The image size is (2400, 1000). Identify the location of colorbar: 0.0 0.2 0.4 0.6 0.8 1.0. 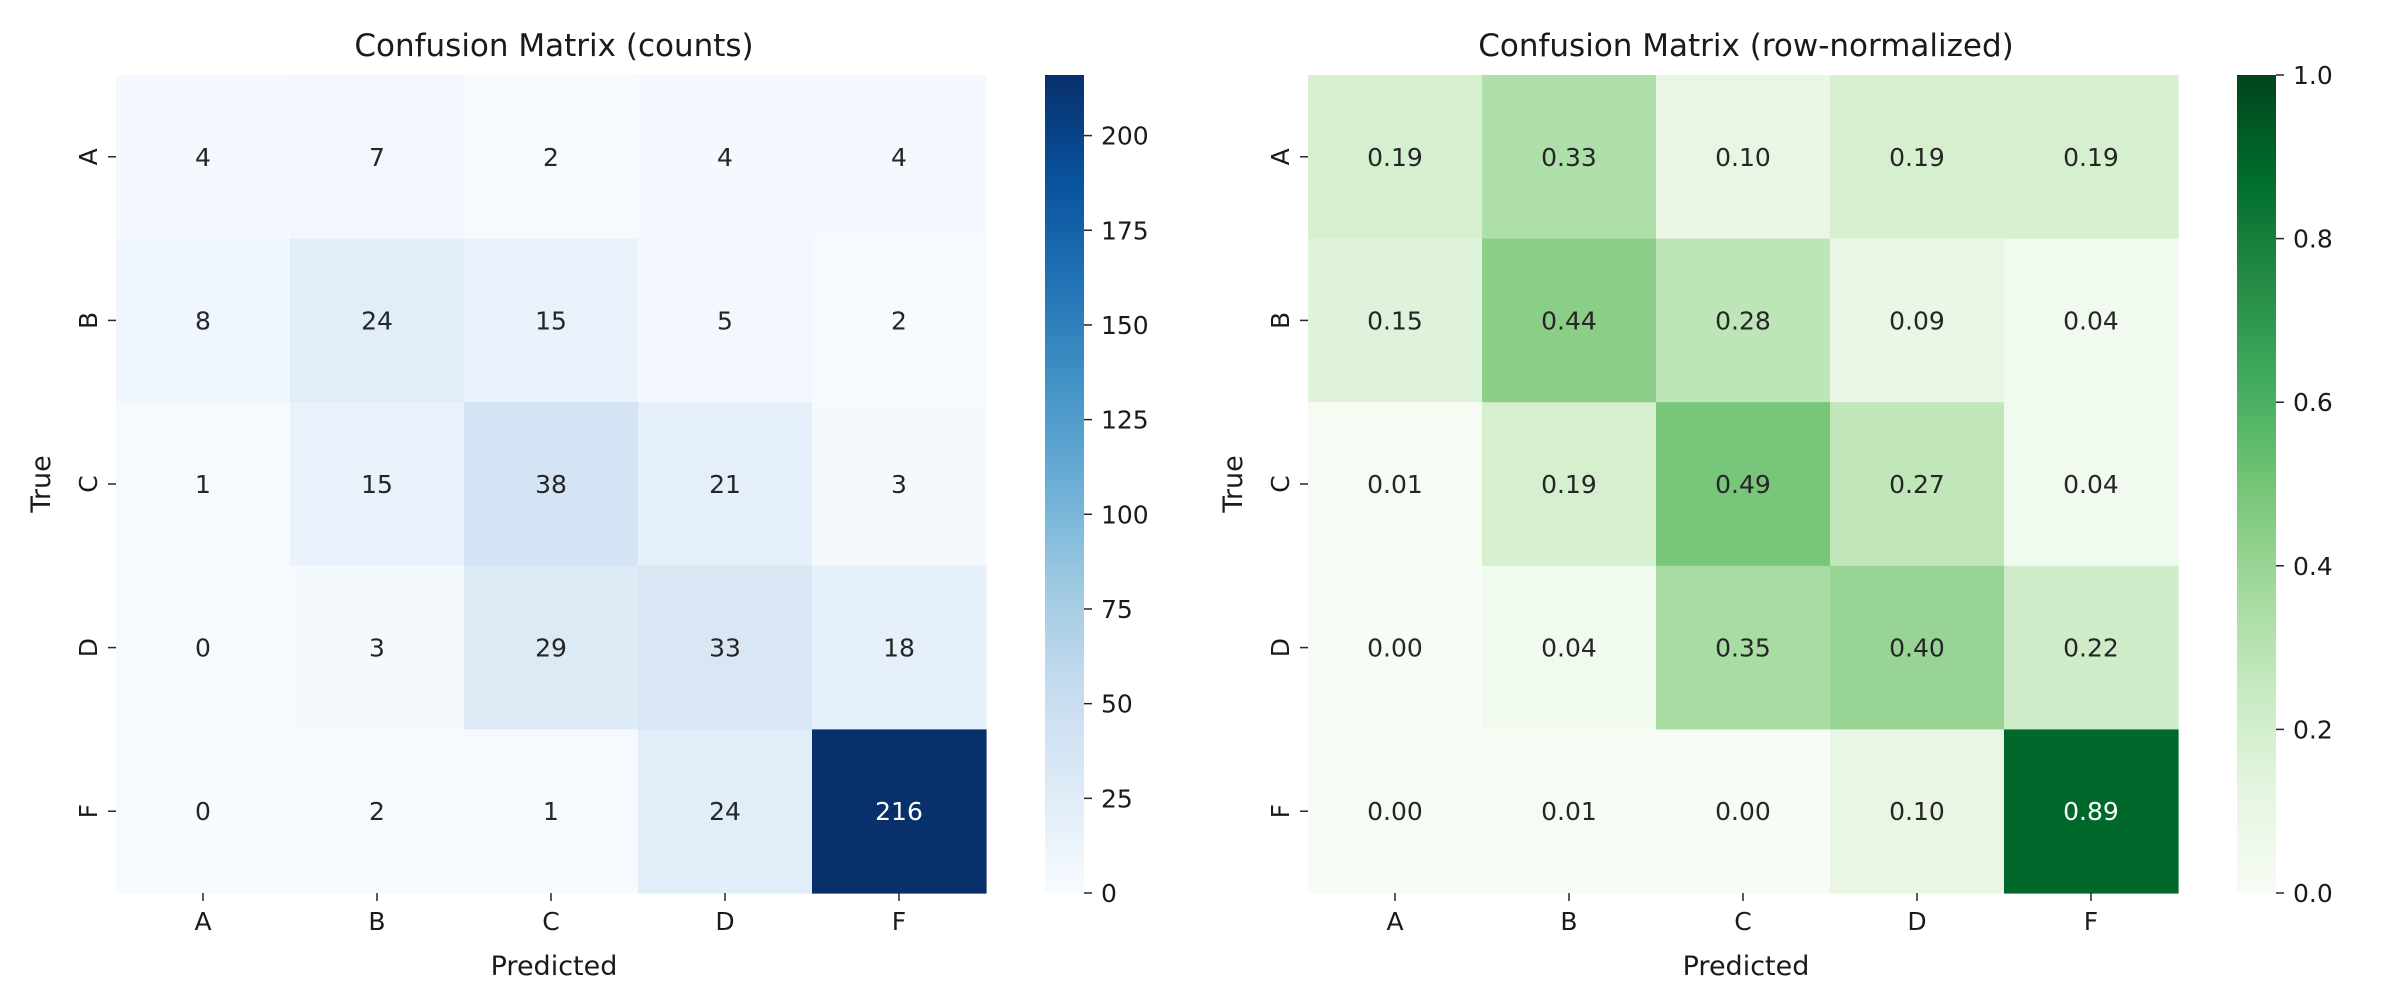
(2285, 484).